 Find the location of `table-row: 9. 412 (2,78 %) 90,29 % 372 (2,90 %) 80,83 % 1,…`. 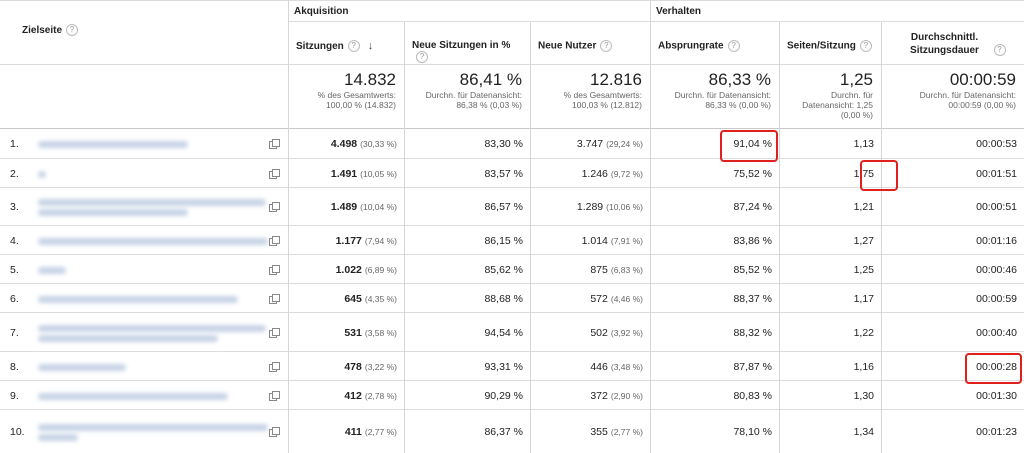

table-row: 9. 412 (2,78 %) 90,29 % 372 (2,90 %) 80,83 % 1,… is located at coordinates (512, 395).